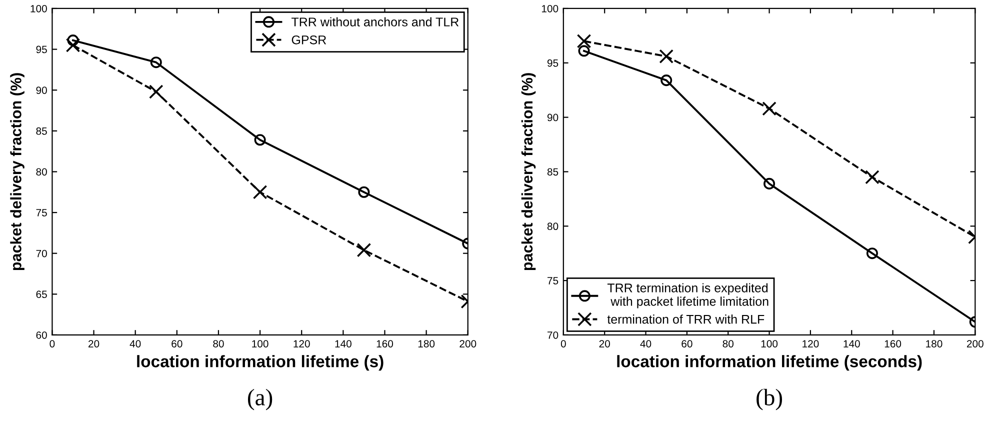  What do you see at coordinates (375, 21) in the screenshot?
I see `legend-label: TRR without anchors and TLR` at bounding box center [375, 21].